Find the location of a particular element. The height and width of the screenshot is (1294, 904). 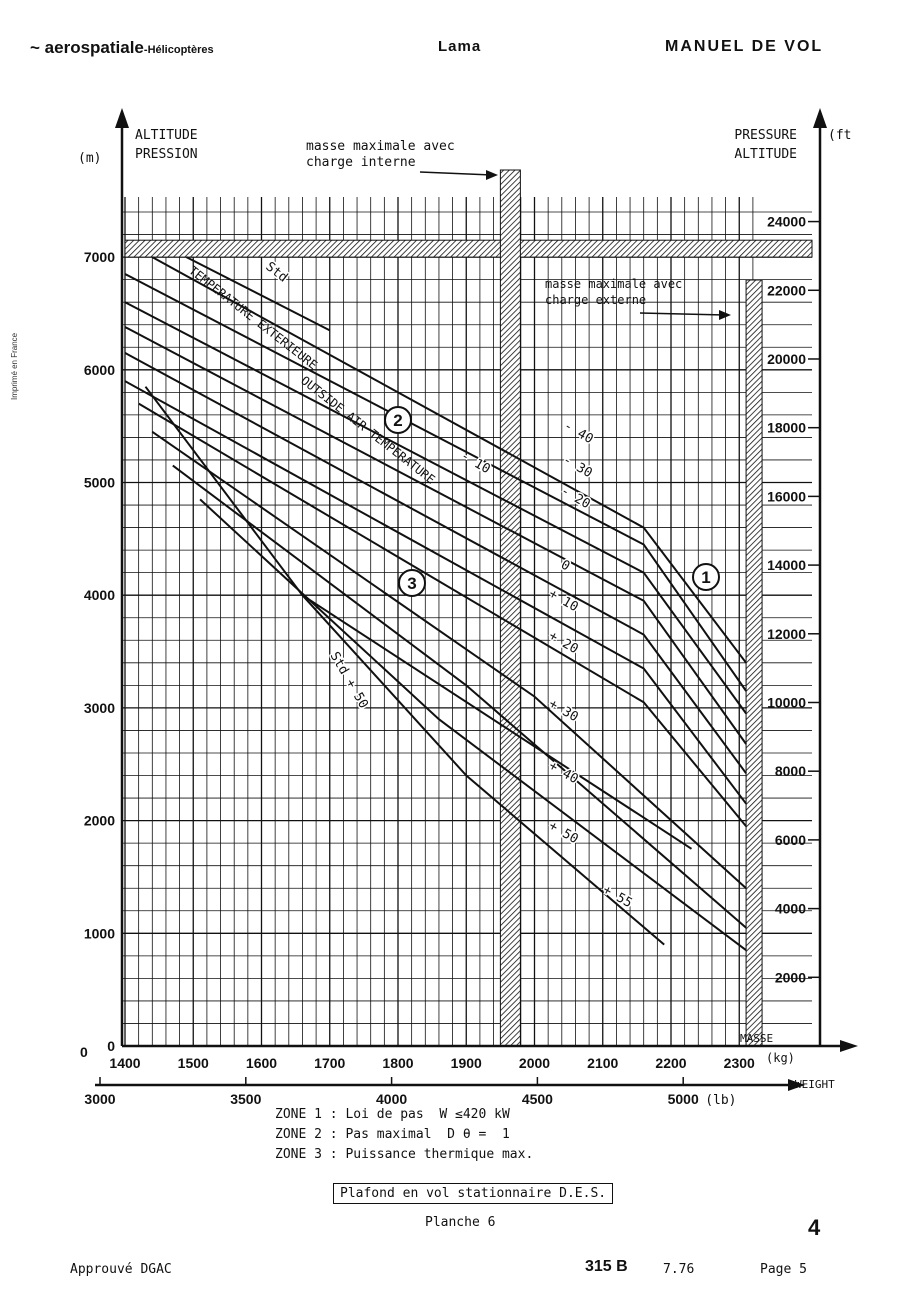

left-tick-label: 2000 is located at coordinates (99, 821).